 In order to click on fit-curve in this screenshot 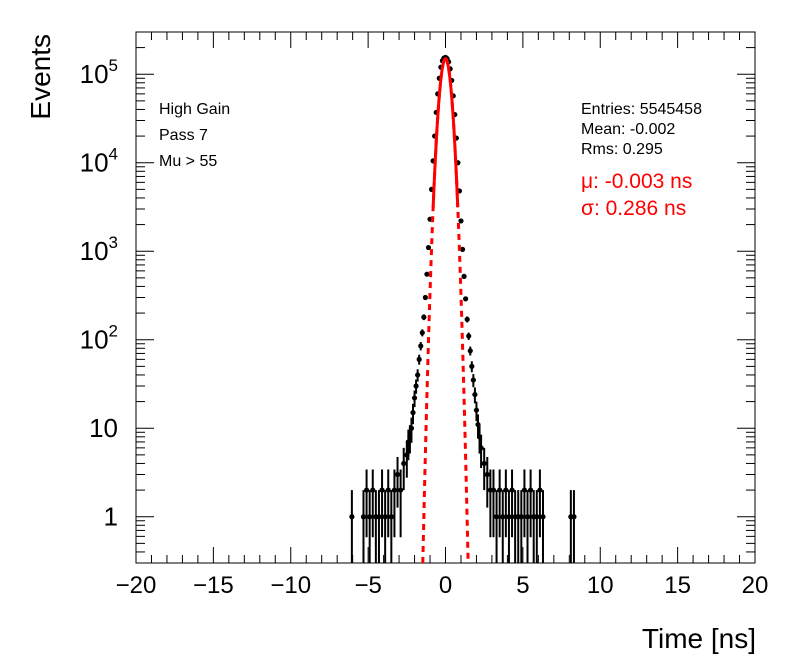, I will do `click(445, 310)`.